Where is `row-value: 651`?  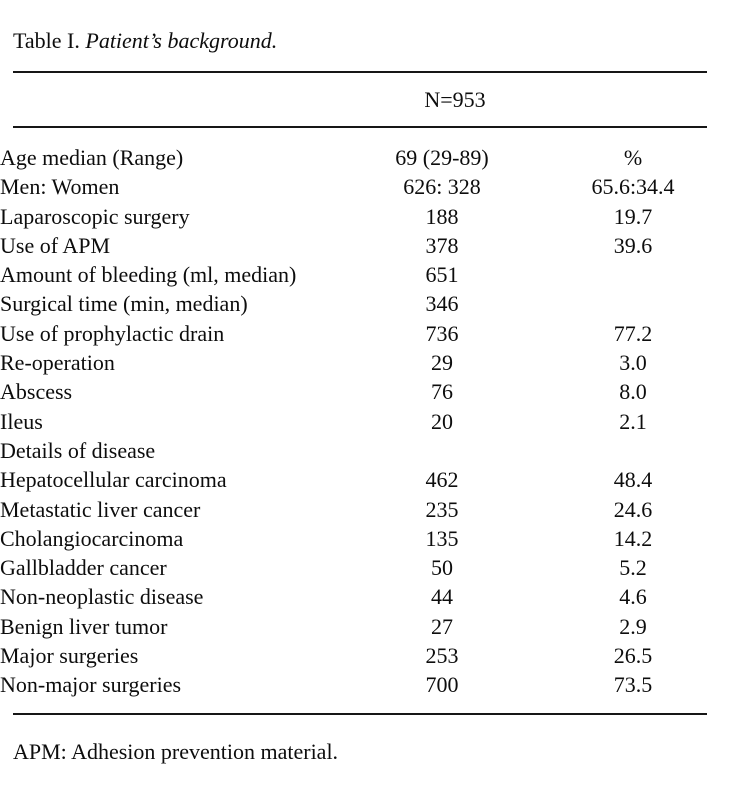
row-value: 651 is located at coordinates (442, 275).